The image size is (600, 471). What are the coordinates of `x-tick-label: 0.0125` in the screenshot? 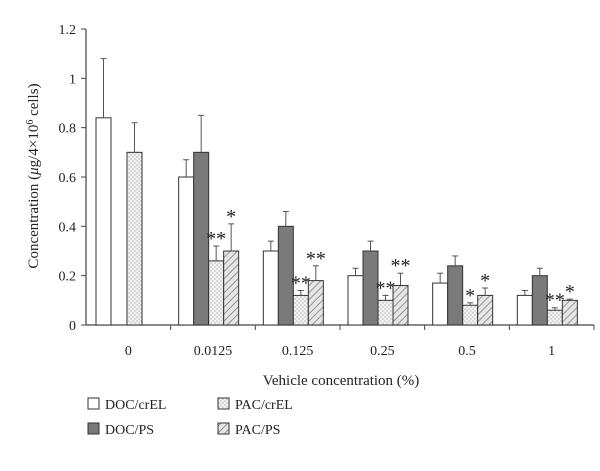 It's located at (213, 351).